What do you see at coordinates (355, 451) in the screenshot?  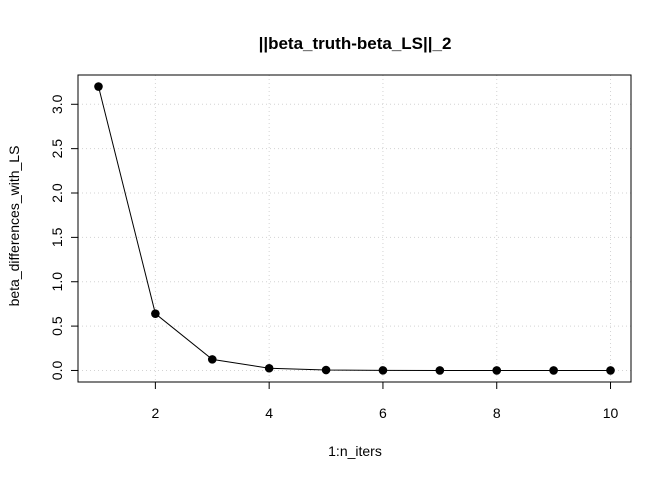 I see `x-axis-label: 1:n_iters` at bounding box center [355, 451].